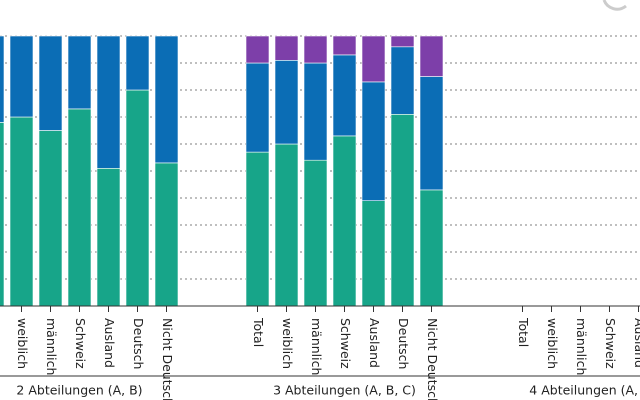 This screenshot has height=400, width=640. Describe the element at coordinates (584, 390) in the screenshot. I see `group-label: 4 Abteilungen (A, B, C, D)` at that location.